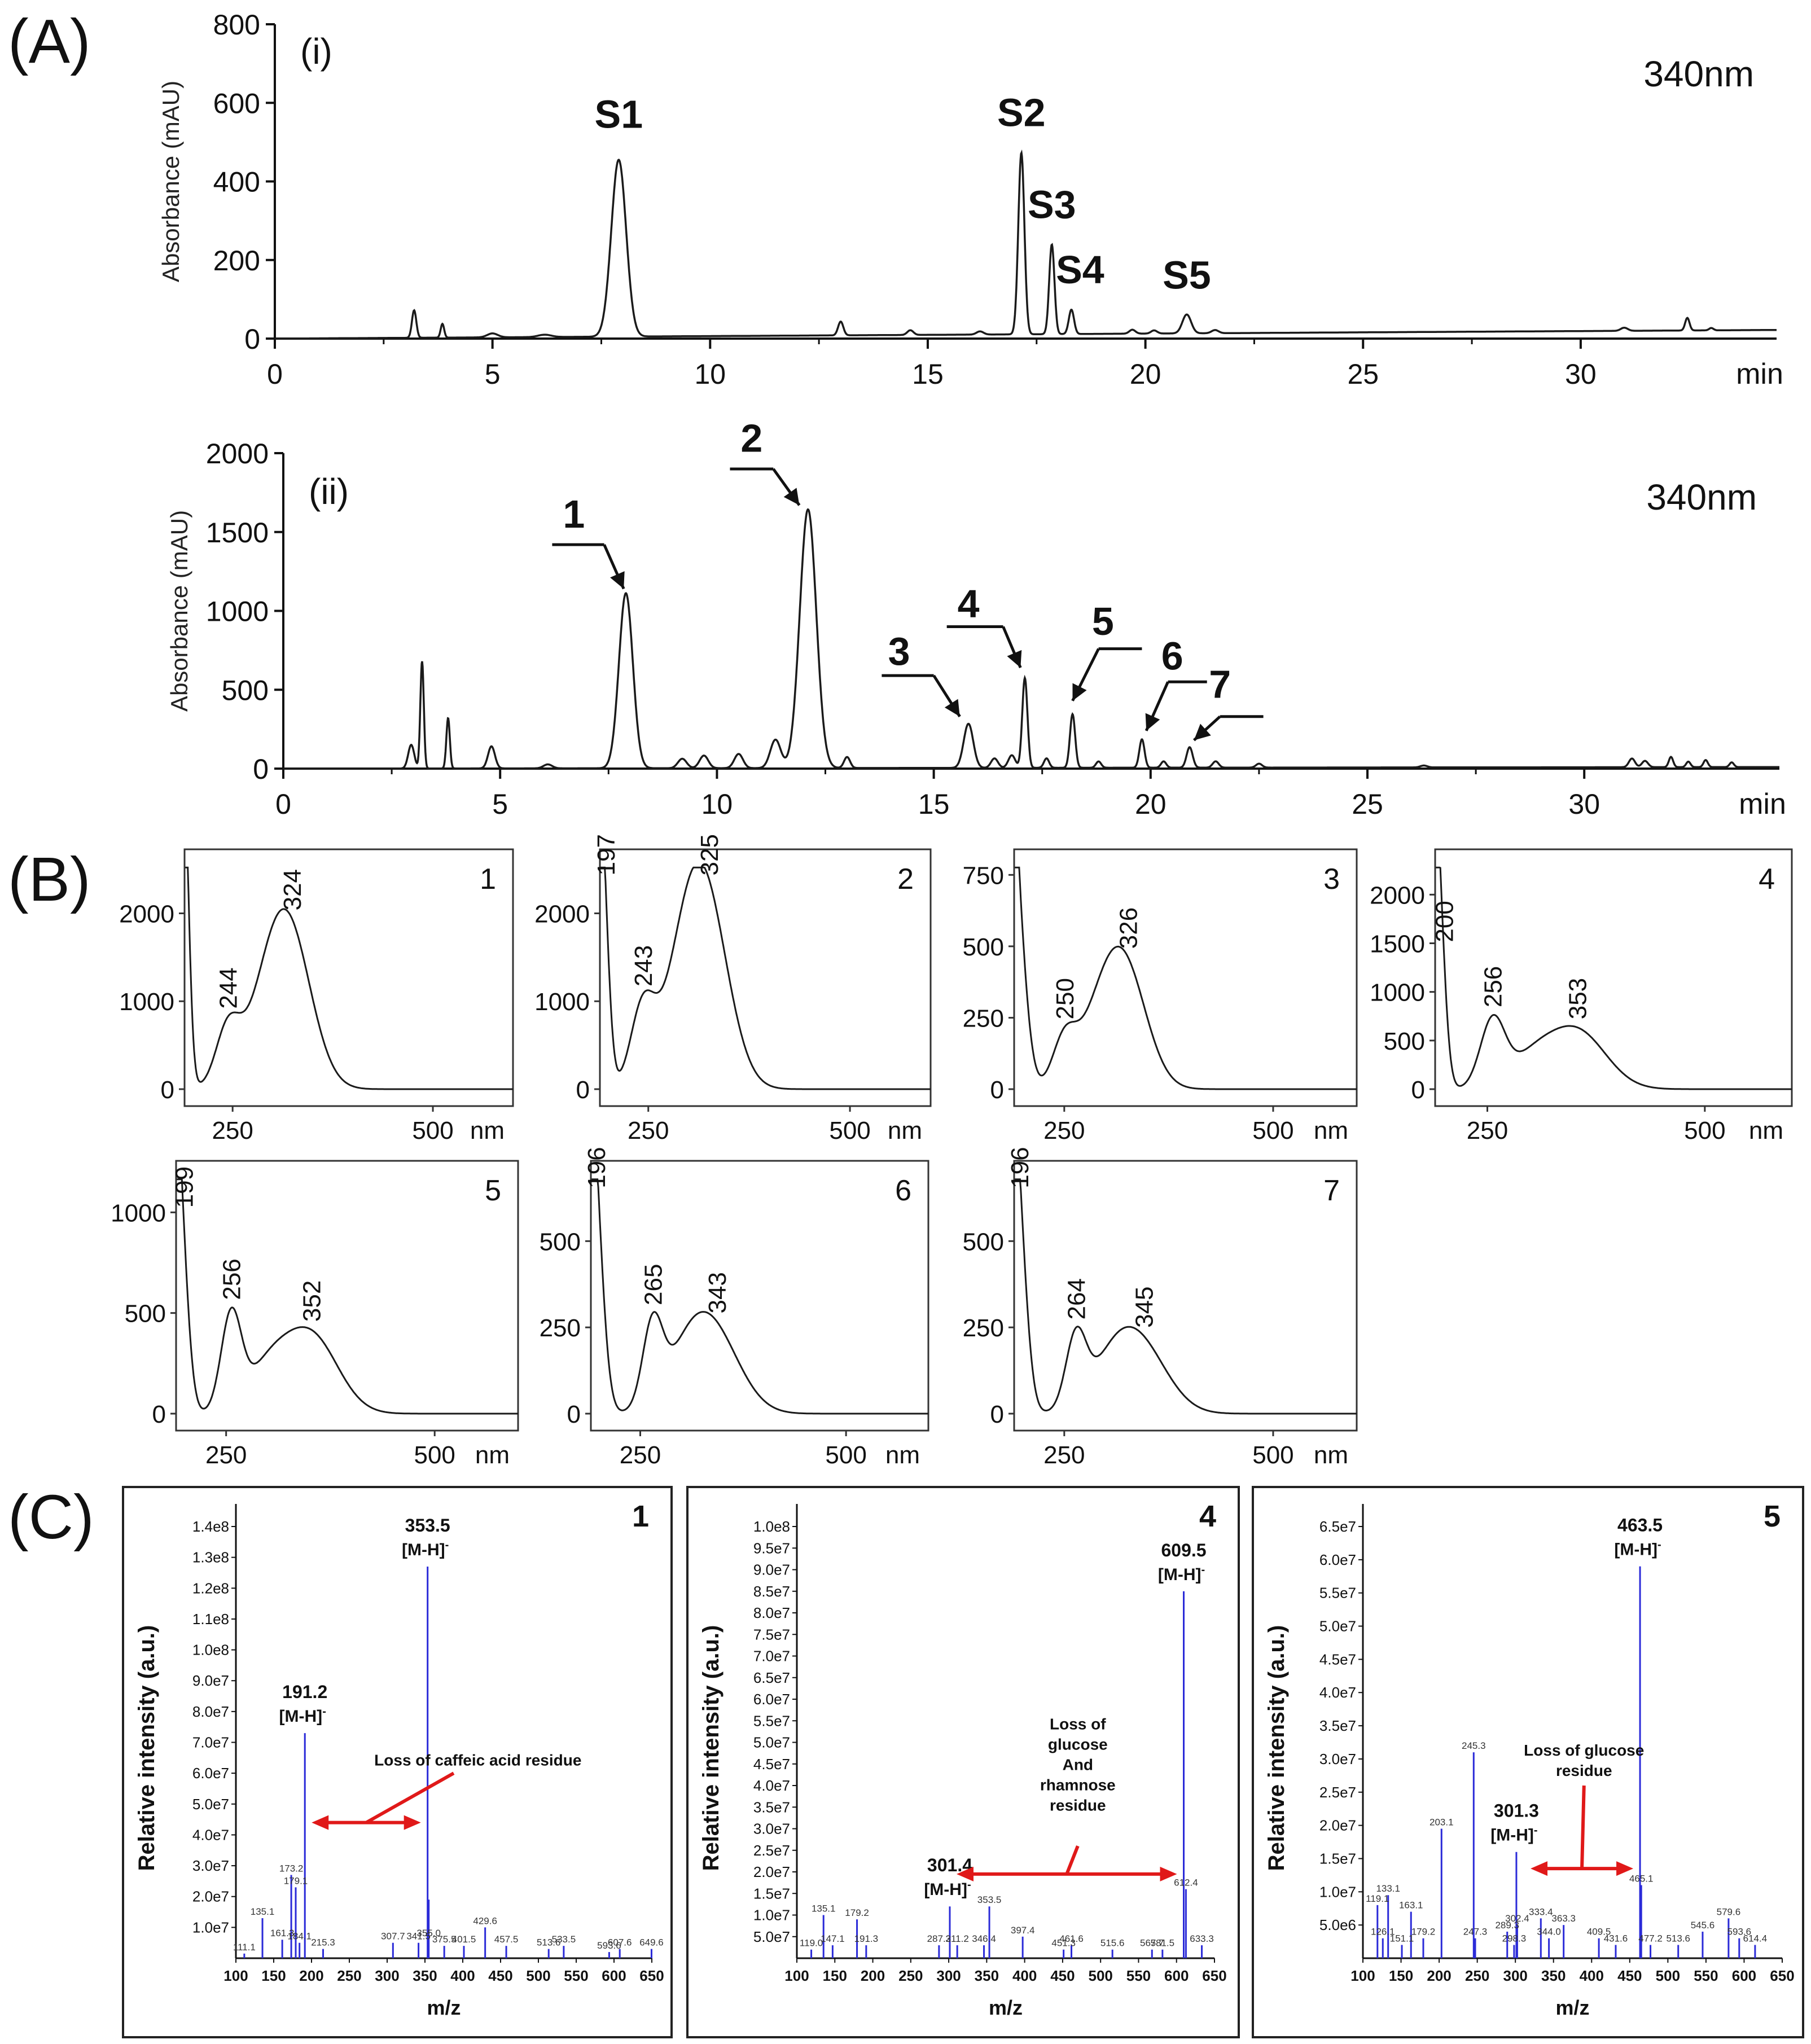 This screenshot has width=1811, height=2044. I want to click on peak-mz-label: 135.1, so click(263, 1911).